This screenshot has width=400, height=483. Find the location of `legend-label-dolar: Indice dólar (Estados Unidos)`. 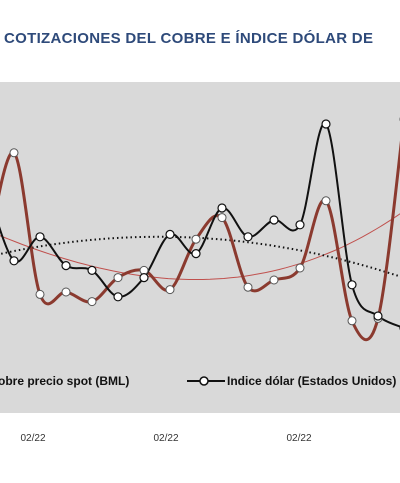

legend-label-dolar: Indice dólar (Estados Unidos) is located at coordinates (311, 381).